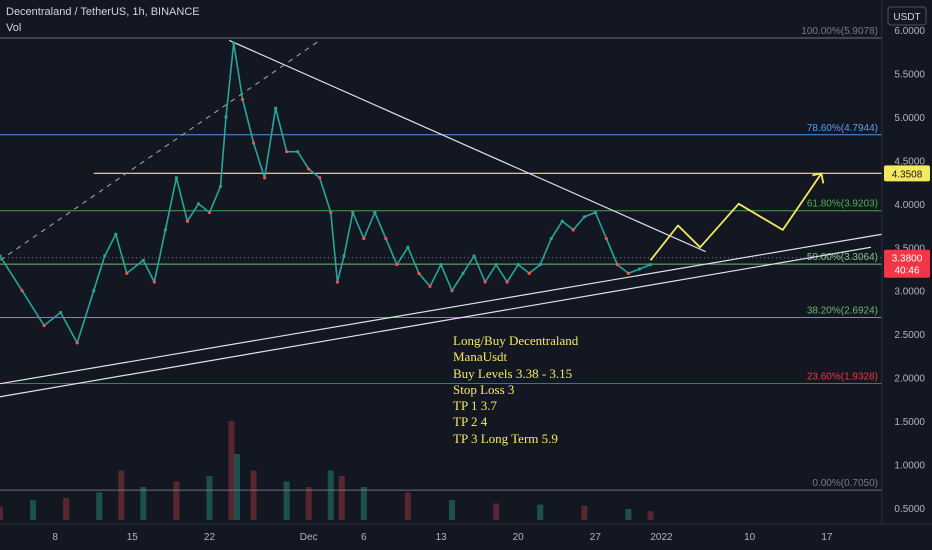 This screenshot has width=932, height=550. I want to click on price-tick-label: 1.5000, so click(909, 422).